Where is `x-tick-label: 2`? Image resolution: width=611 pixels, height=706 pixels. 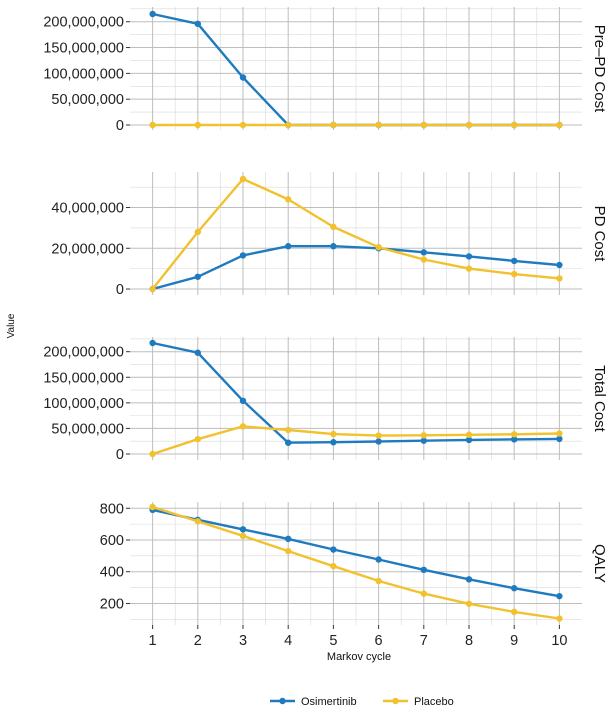
x-tick-label: 2 is located at coordinates (198, 641).